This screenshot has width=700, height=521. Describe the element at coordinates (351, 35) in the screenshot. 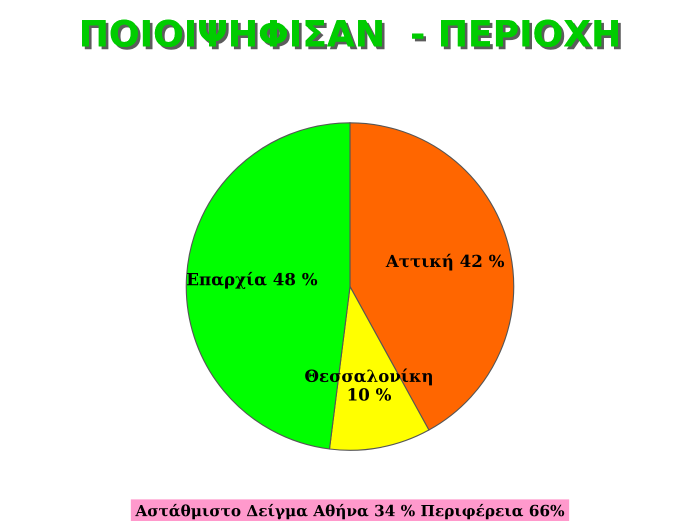

I see `chart-title: ΠΟΙΟΙΨΗΦΙΣΑΝ - ΠΕΡΙΟΧΗ` at that location.